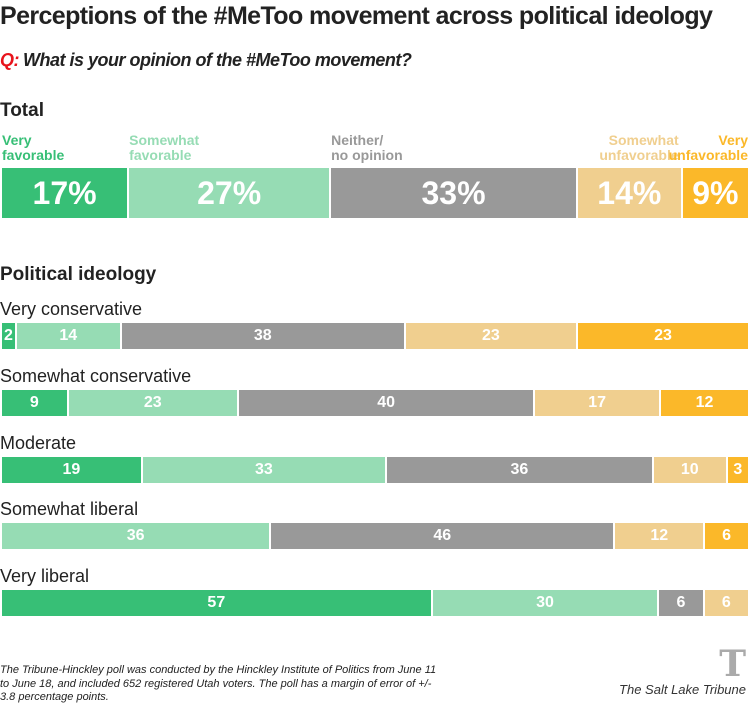 This screenshot has height=705, width=750. Describe the element at coordinates (732, 664) in the screenshot. I see `logo-mark: T` at that location.